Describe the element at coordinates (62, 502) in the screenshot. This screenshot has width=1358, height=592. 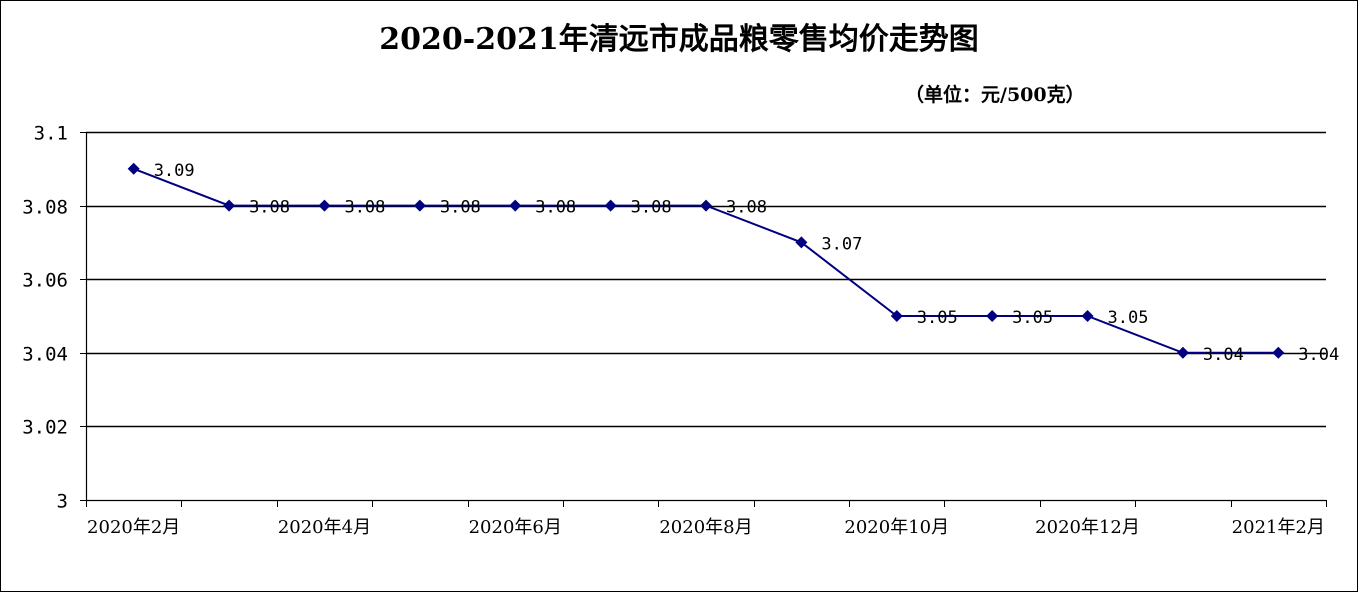
I see `y-tick-label: 3` at that location.